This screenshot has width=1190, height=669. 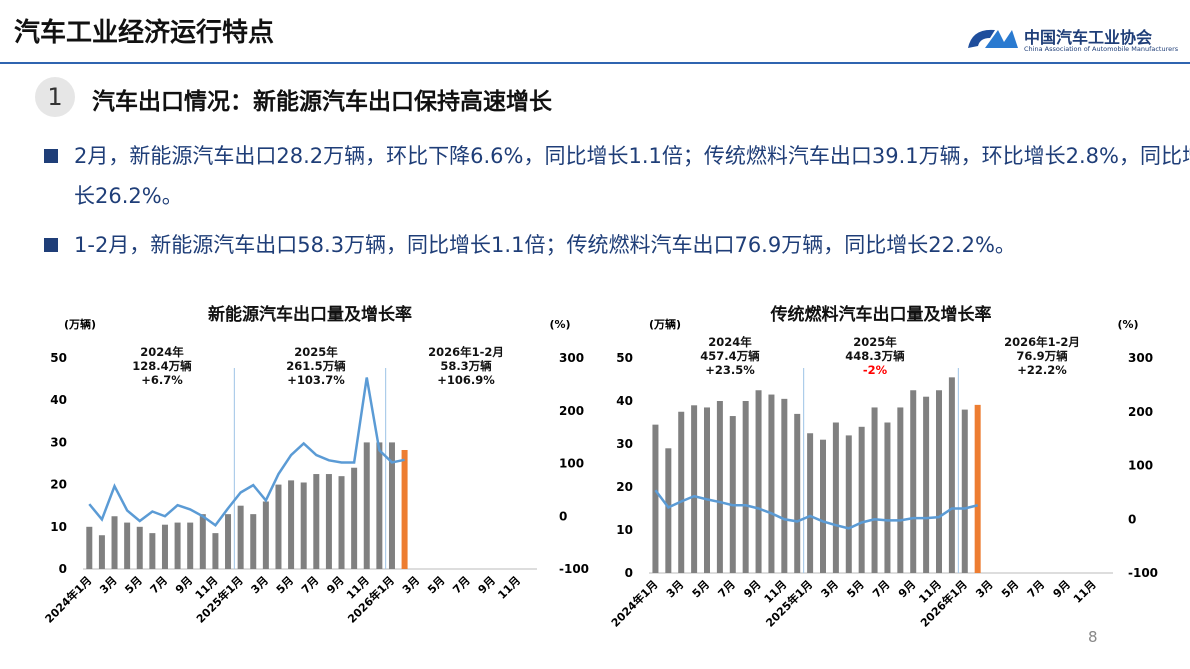 What do you see at coordinates (58, 527) in the screenshot?
I see `y-tick-label: 10` at bounding box center [58, 527].